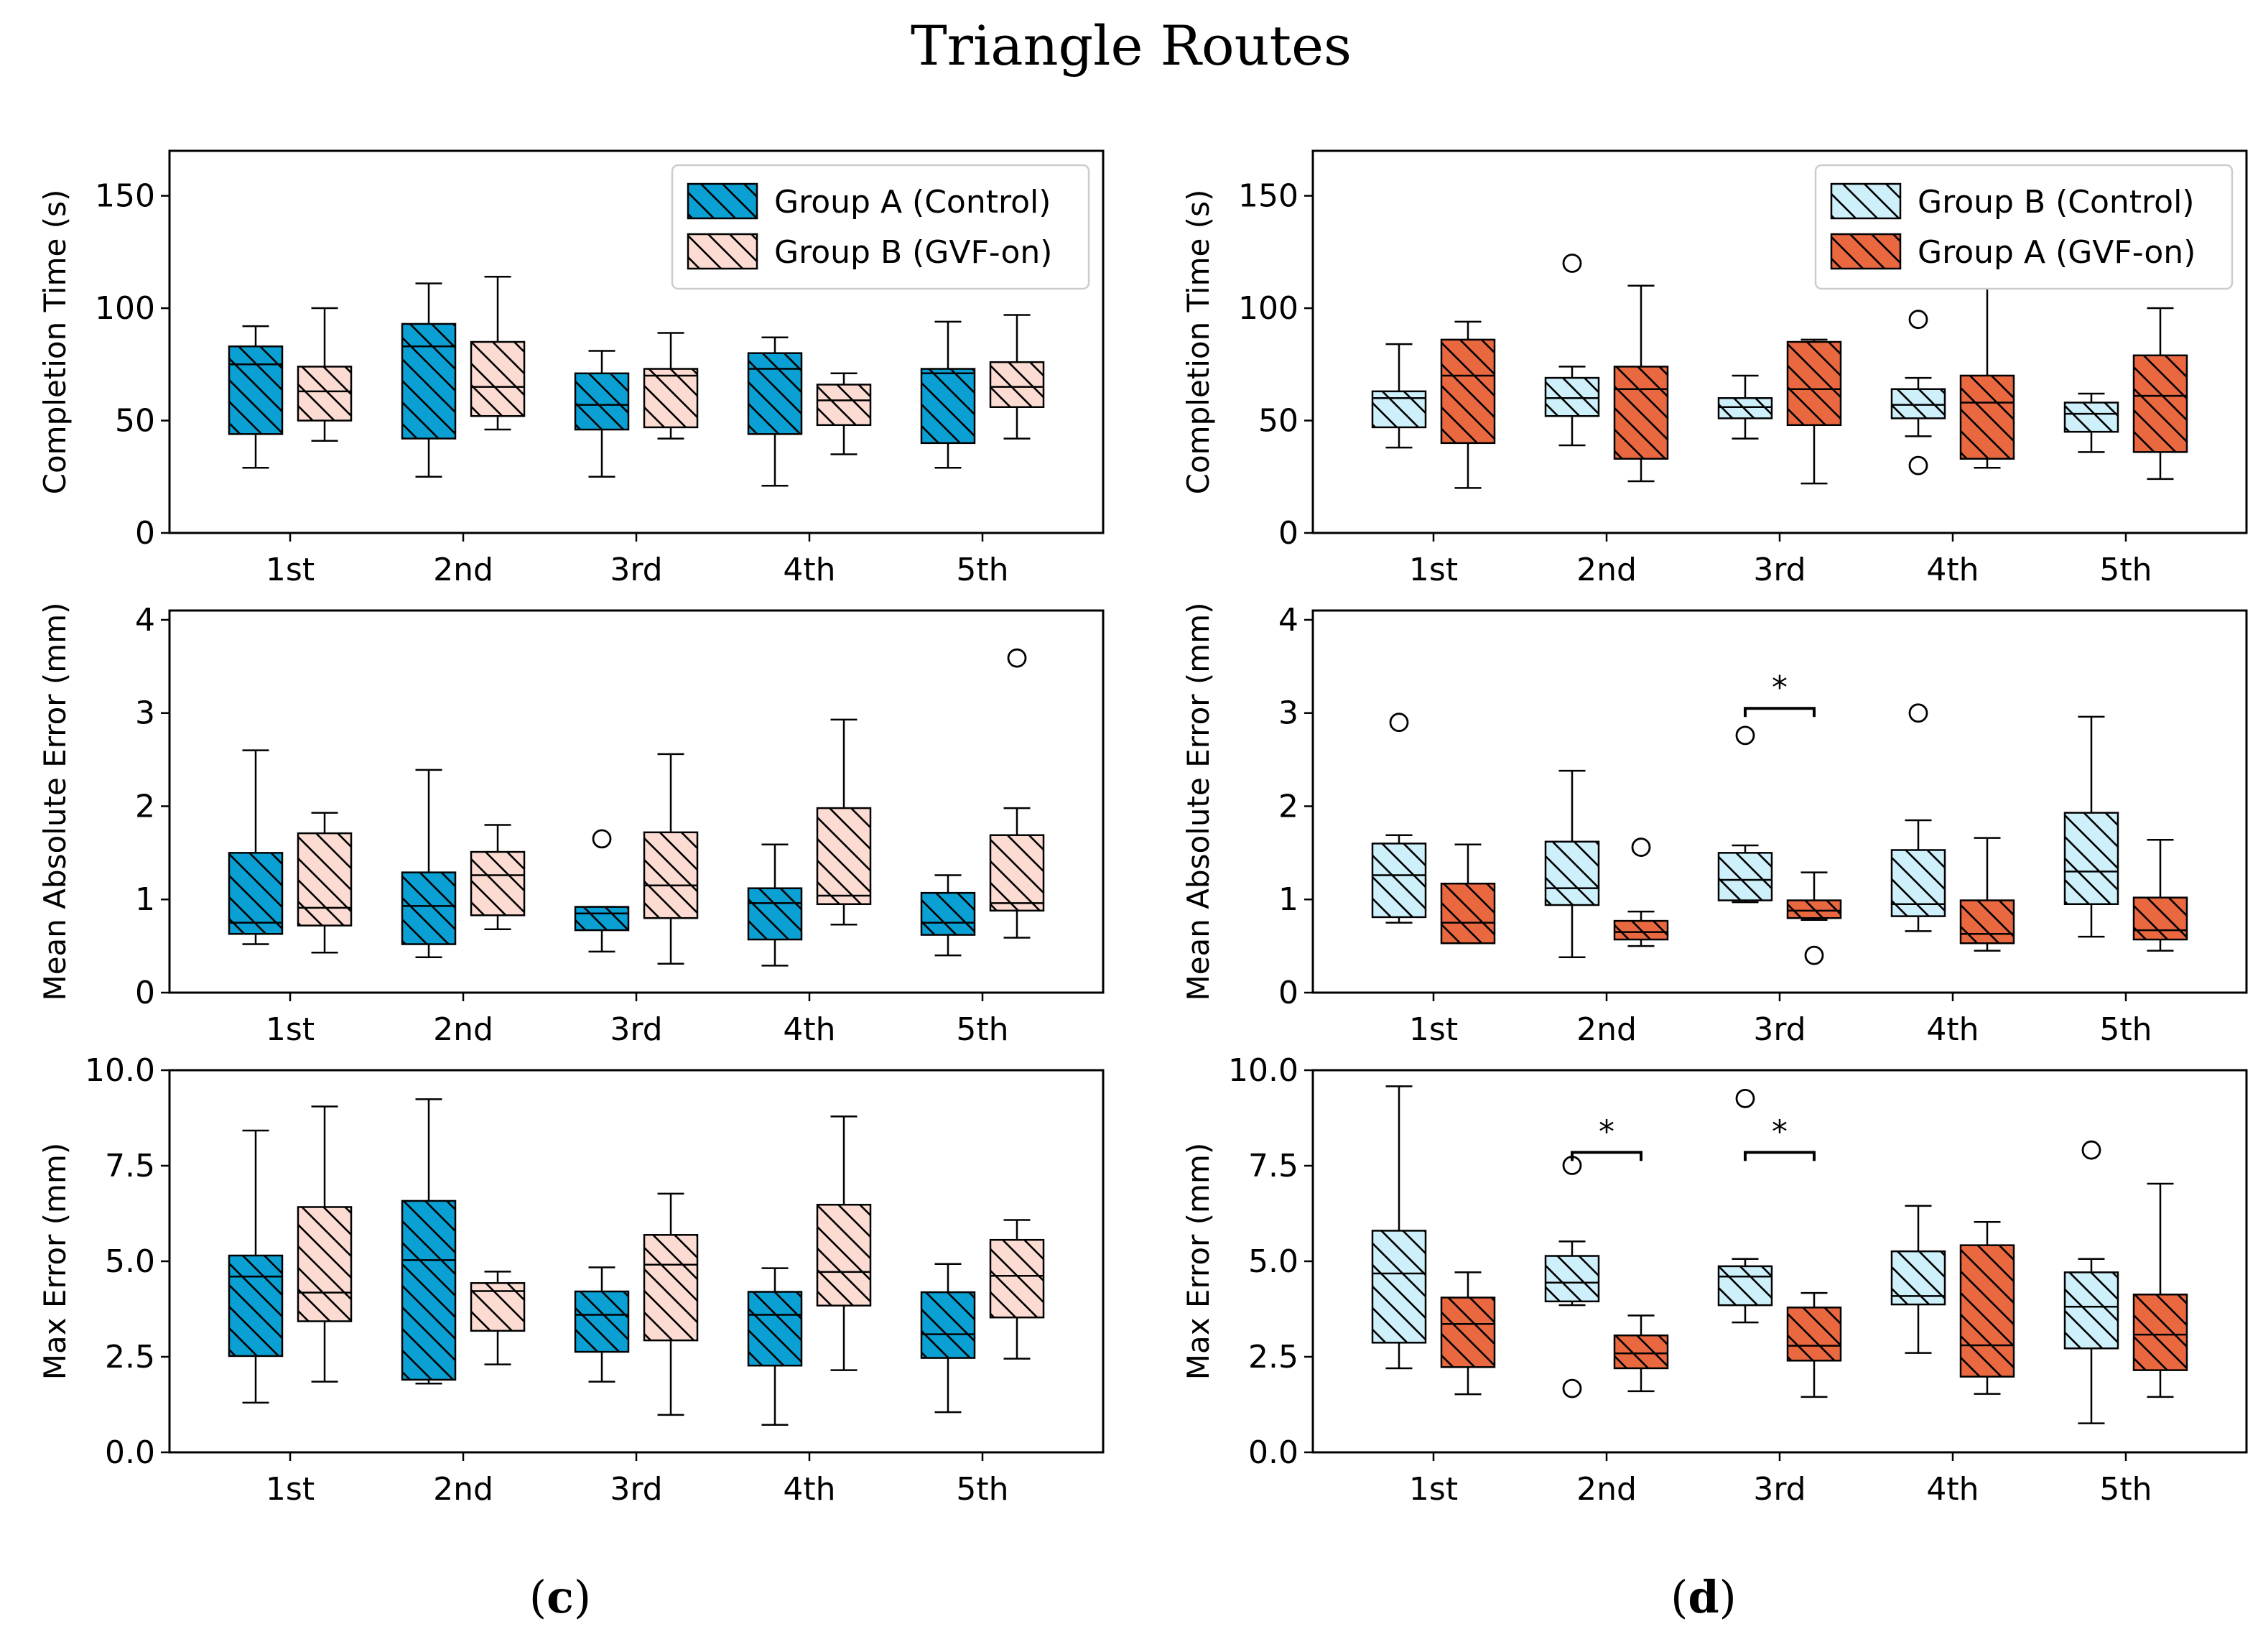  I want to click on y-tick-label: 0, so click(1288, 533).